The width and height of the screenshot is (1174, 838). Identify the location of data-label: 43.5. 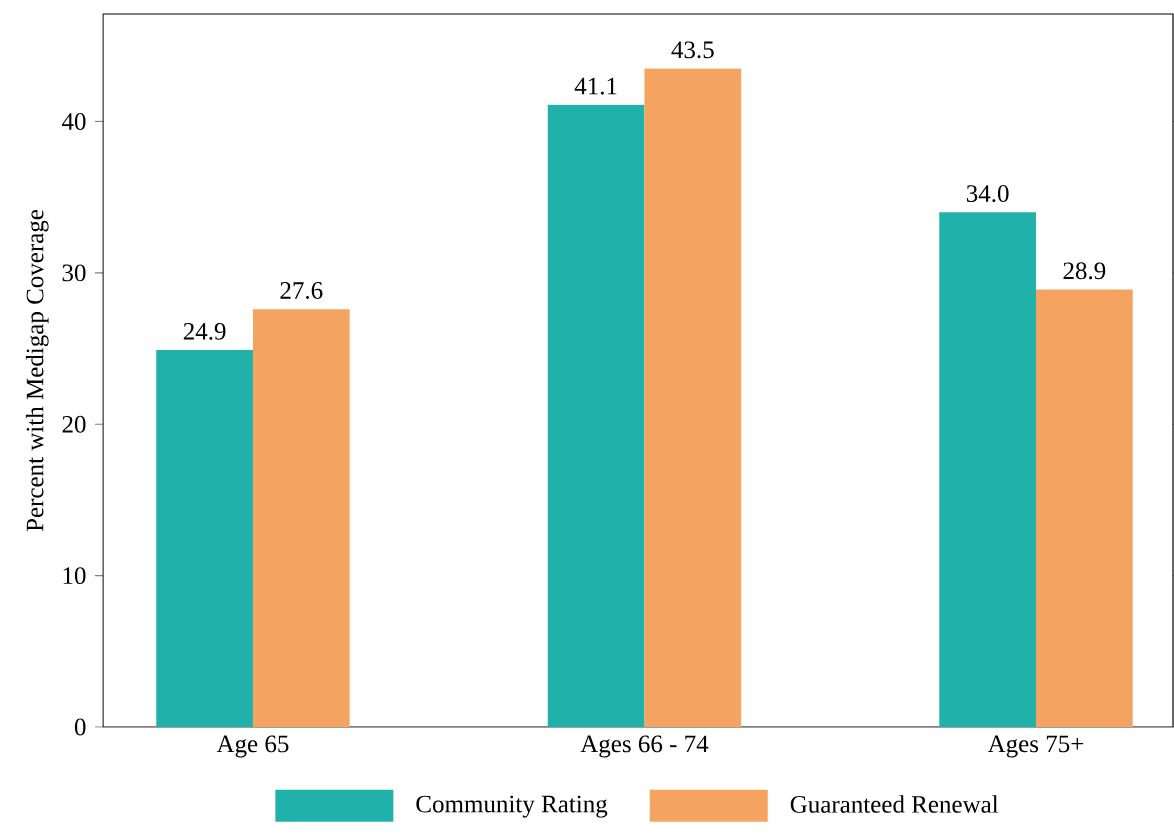
(692, 50).